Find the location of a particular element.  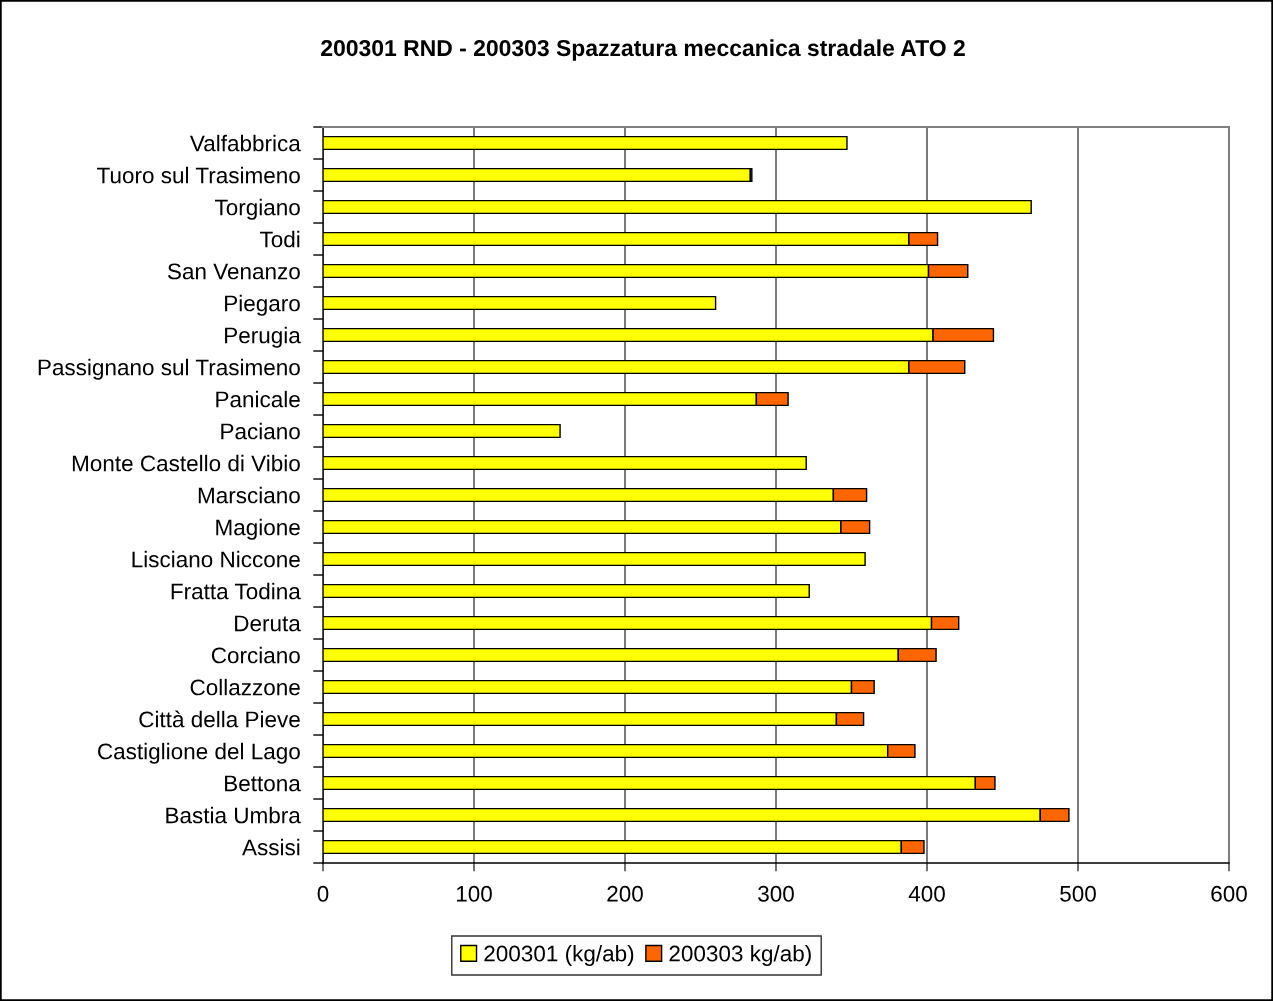

y-tick-label: Bettona is located at coordinates (263, 783).